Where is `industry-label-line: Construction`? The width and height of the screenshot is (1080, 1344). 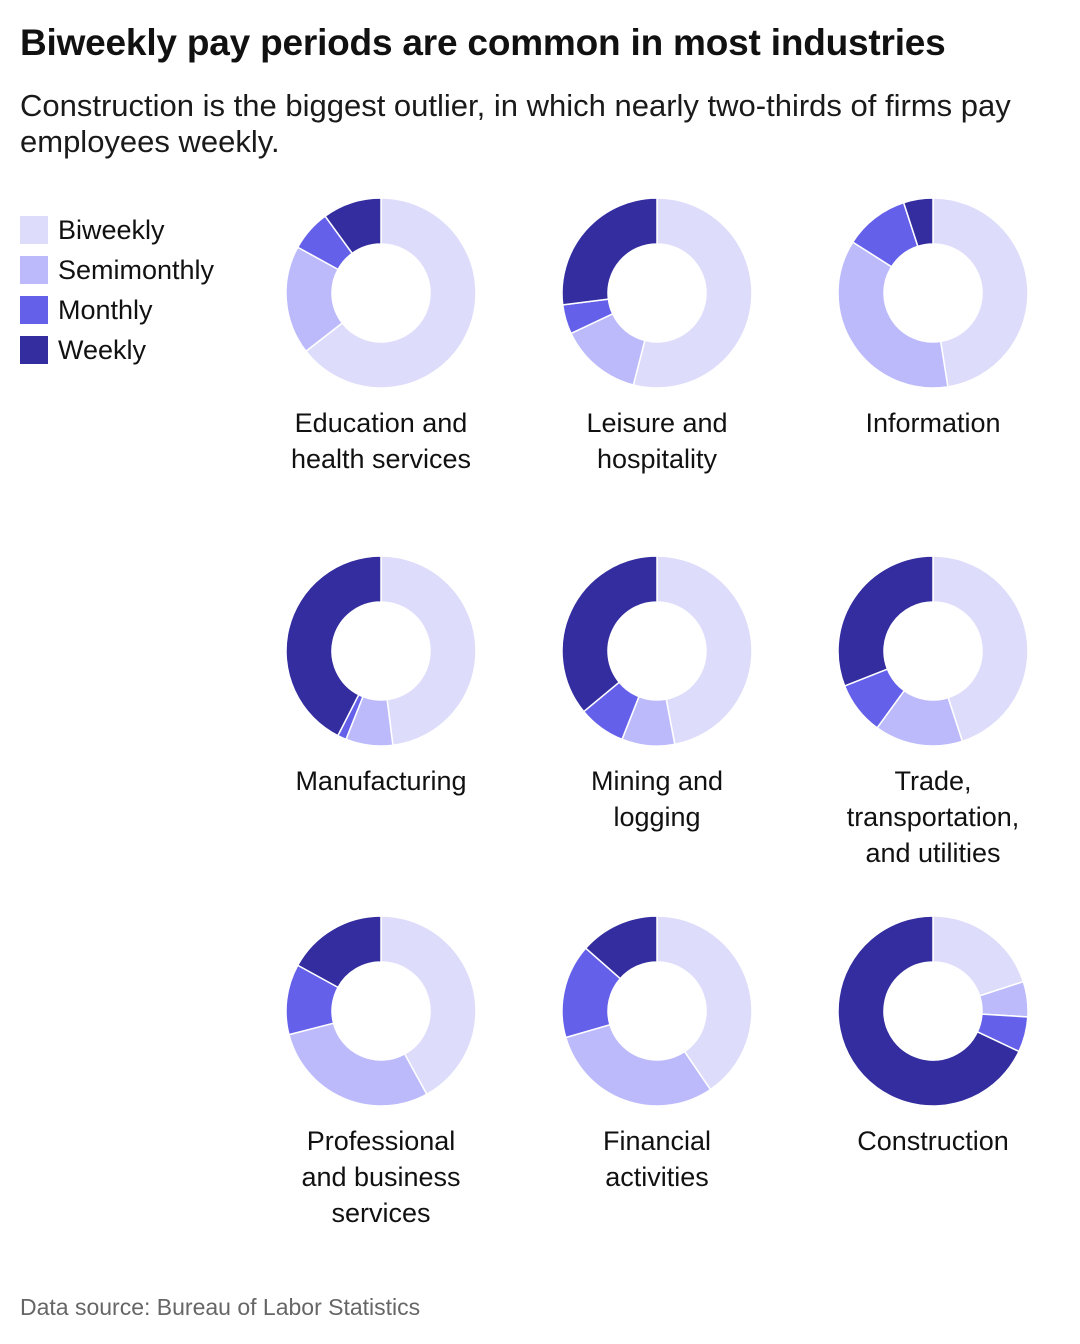
industry-label-line: Construction is located at coordinates (933, 1141).